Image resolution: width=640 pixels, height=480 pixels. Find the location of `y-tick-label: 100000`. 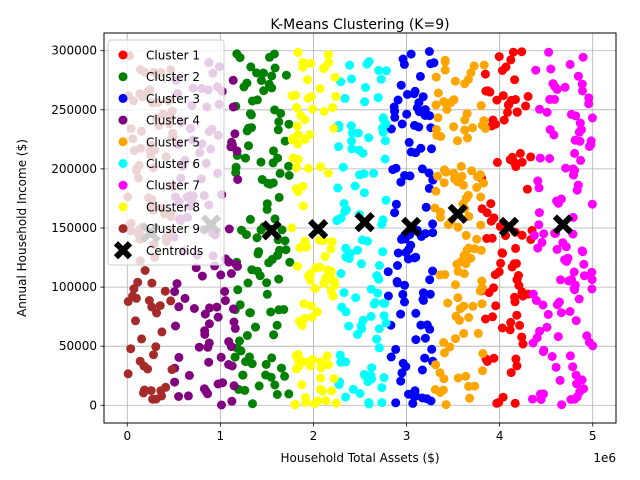

y-tick-label: 100000 is located at coordinates (74, 287).